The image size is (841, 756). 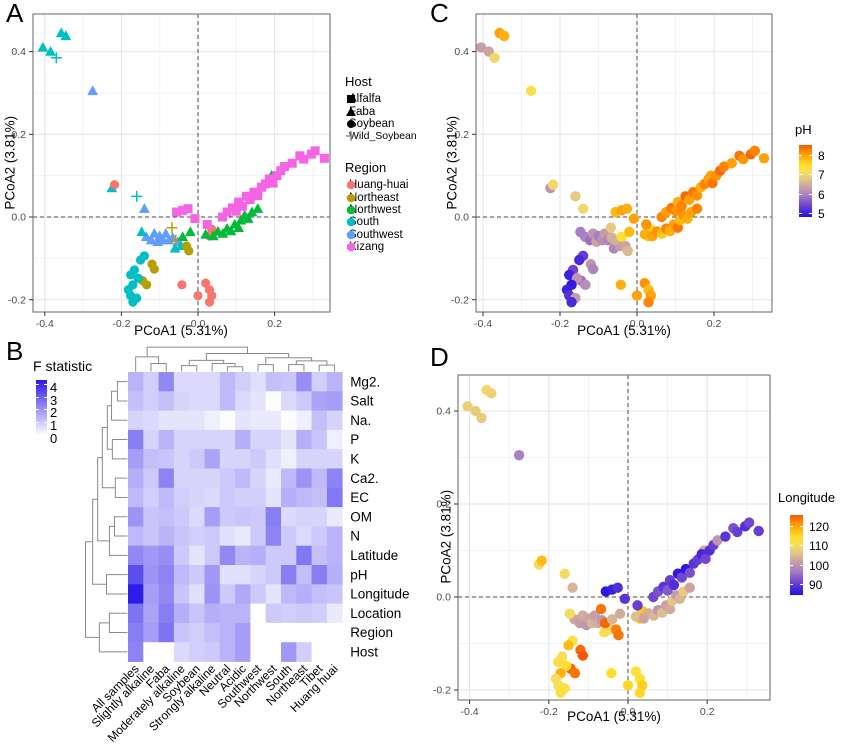 What do you see at coordinates (358, 81) in the screenshot?
I see `host-legend-title: Host` at bounding box center [358, 81].